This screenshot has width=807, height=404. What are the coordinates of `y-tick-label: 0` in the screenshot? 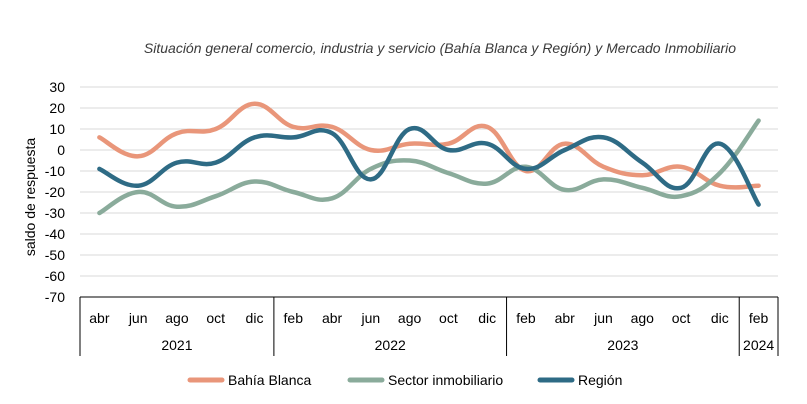 It's located at (61, 150).